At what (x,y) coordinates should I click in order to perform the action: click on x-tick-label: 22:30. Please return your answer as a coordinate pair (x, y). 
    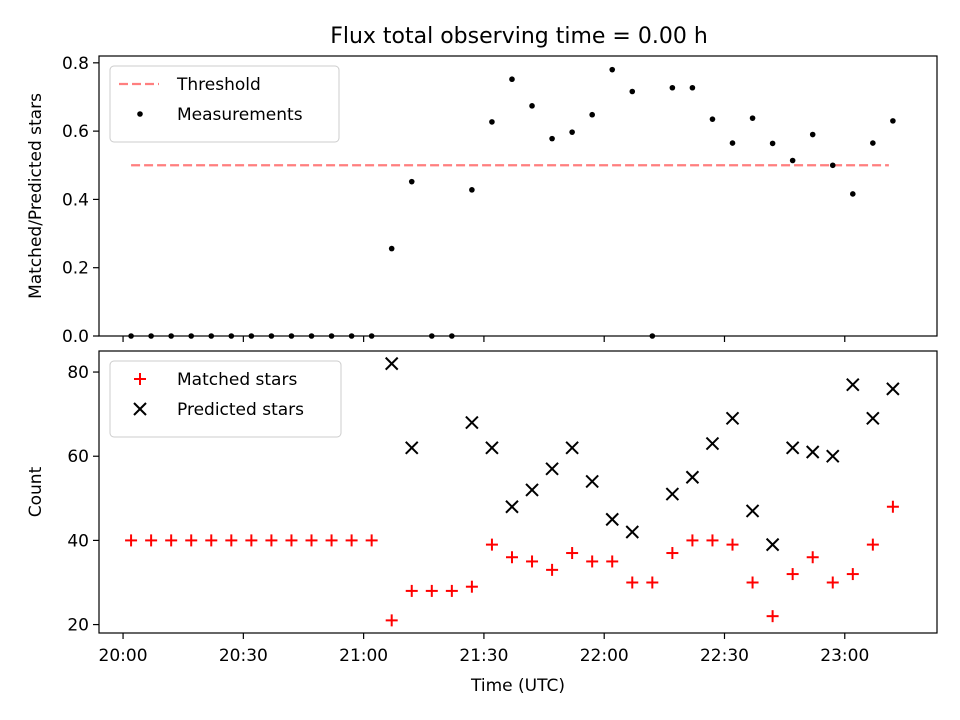
    Looking at the image, I should click on (724, 656).